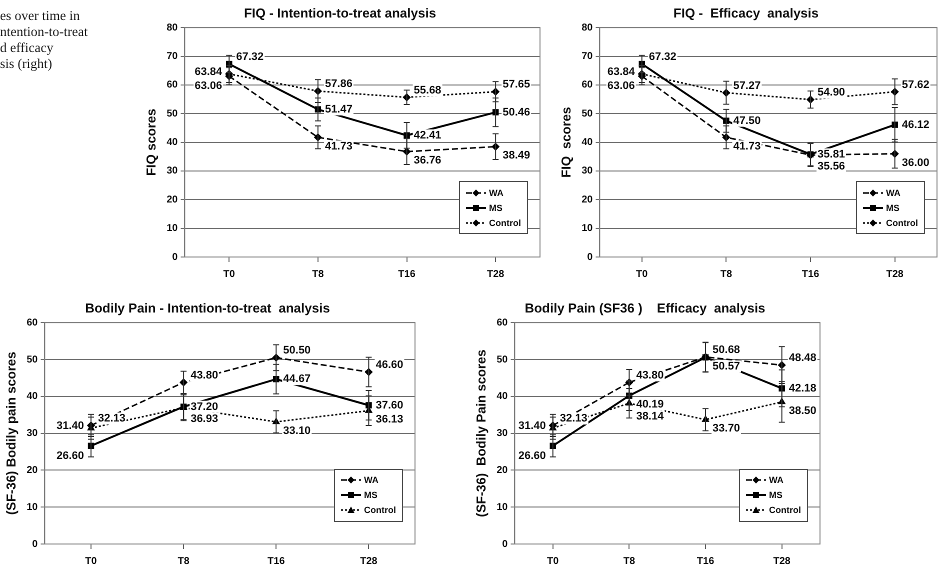 This screenshot has width=945, height=577. I want to click on data-label: 57.65, so click(516, 84).